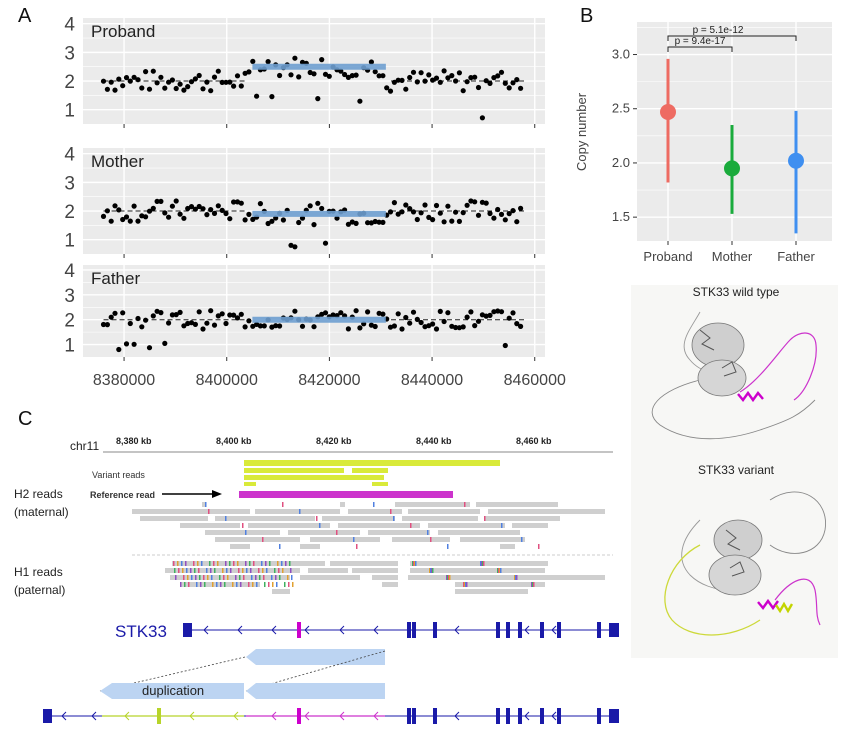  Describe the element at coordinates (124, 380) in the screenshot. I see `x-tick-label: 8380000` at that location.